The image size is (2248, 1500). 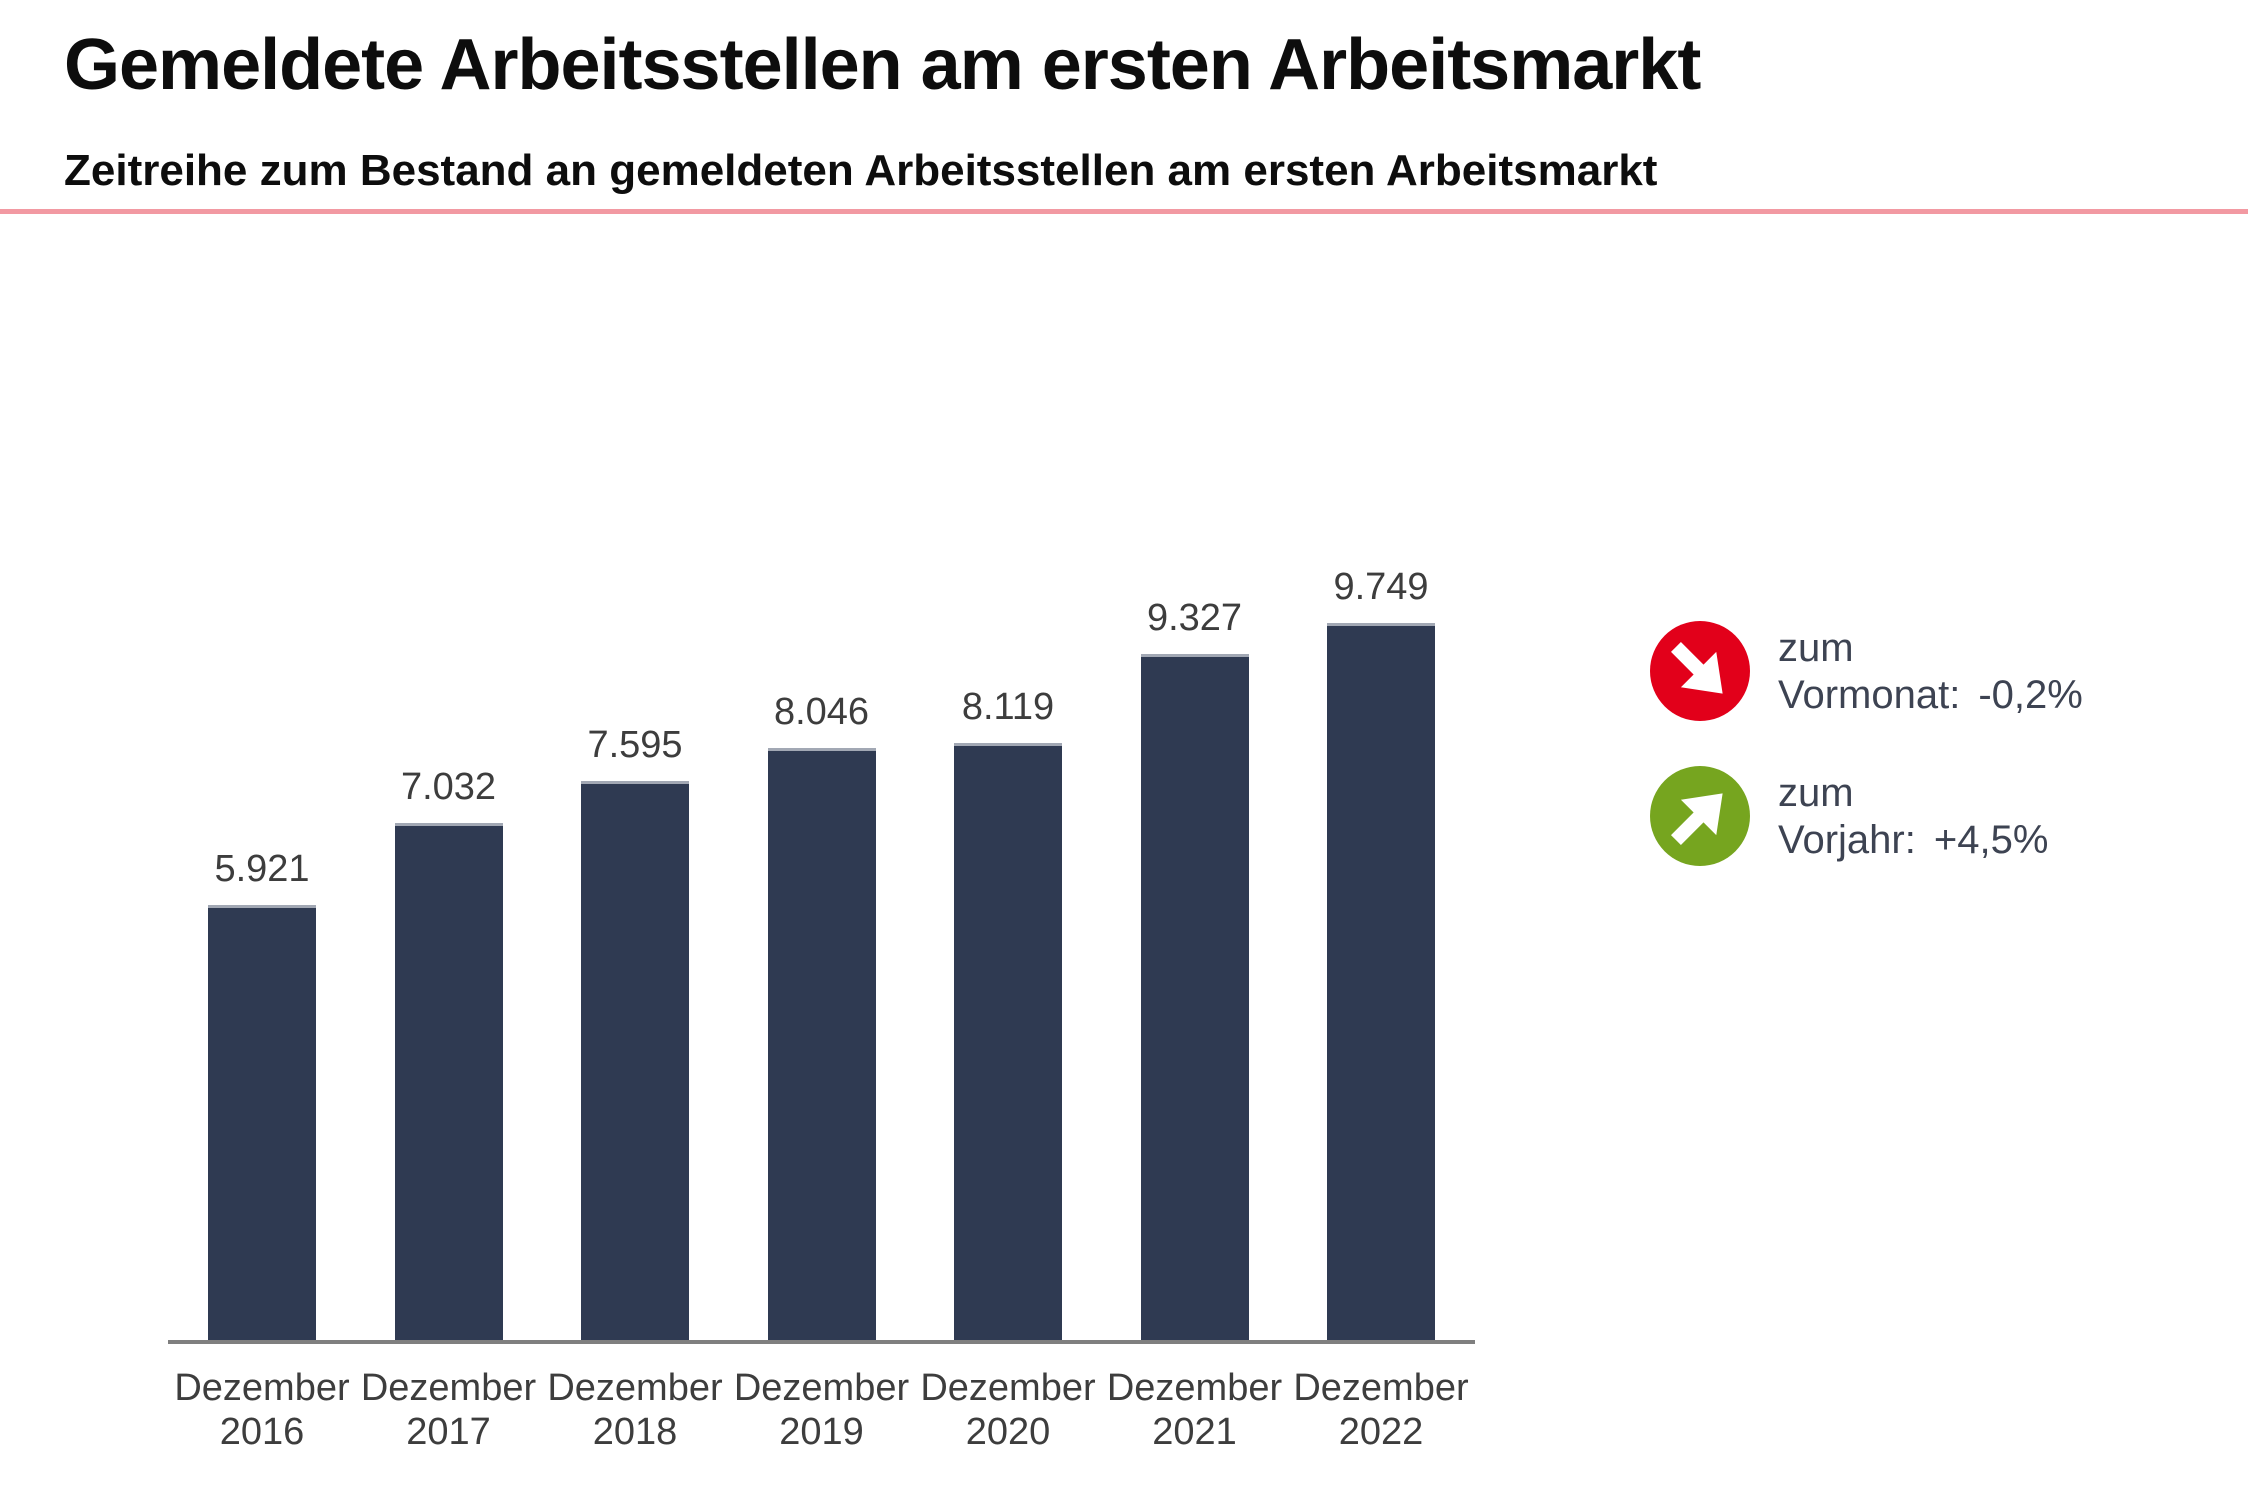 What do you see at coordinates (262, 1410) in the screenshot?
I see `x-axis-label: Dezember 2016` at bounding box center [262, 1410].